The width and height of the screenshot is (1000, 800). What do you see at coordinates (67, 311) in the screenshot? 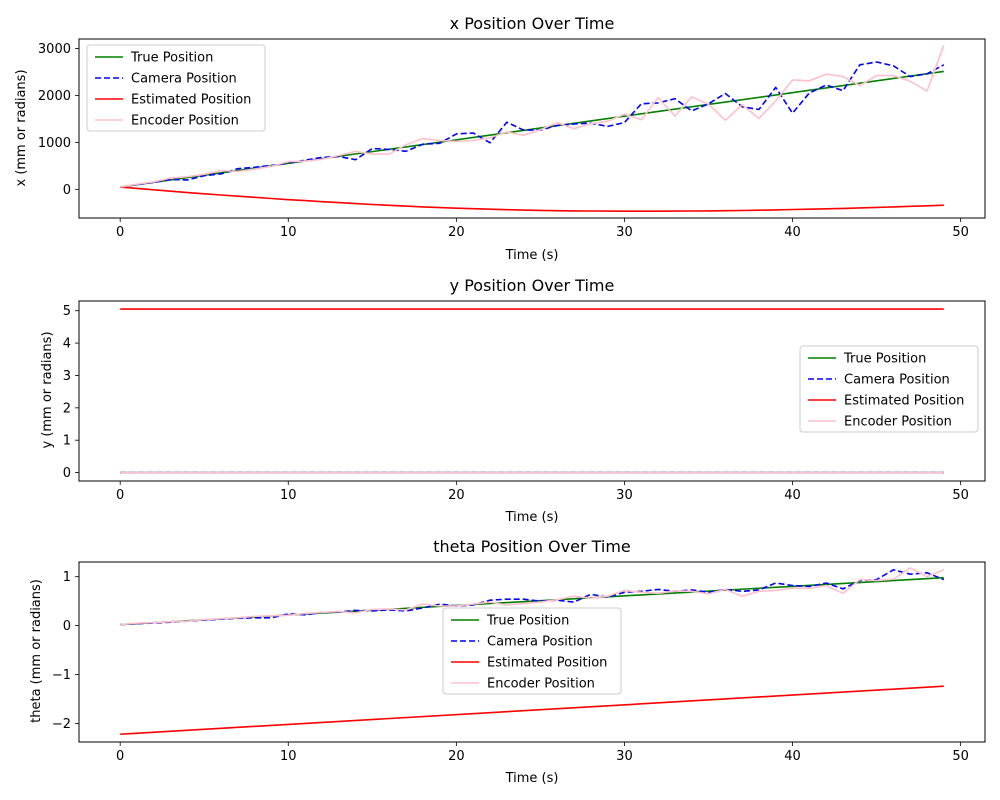
I see `y-tick-label: 5` at bounding box center [67, 311].